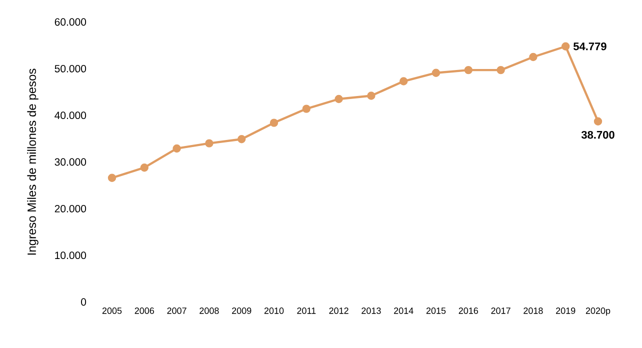 This screenshot has height=348, width=642. What do you see at coordinates (70, 256) in the screenshot?
I see `y-tick-label: 10.000` at bounding box center [70, 256].